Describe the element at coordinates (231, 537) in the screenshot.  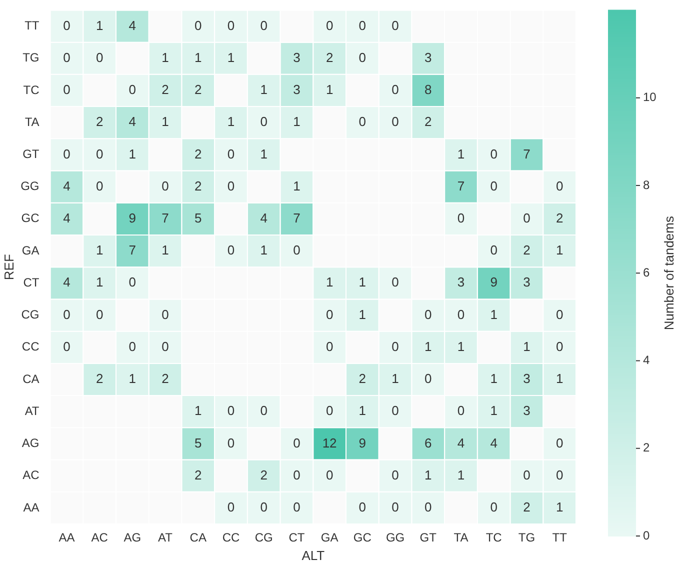
I see `x-tick-label: CC` at that location.